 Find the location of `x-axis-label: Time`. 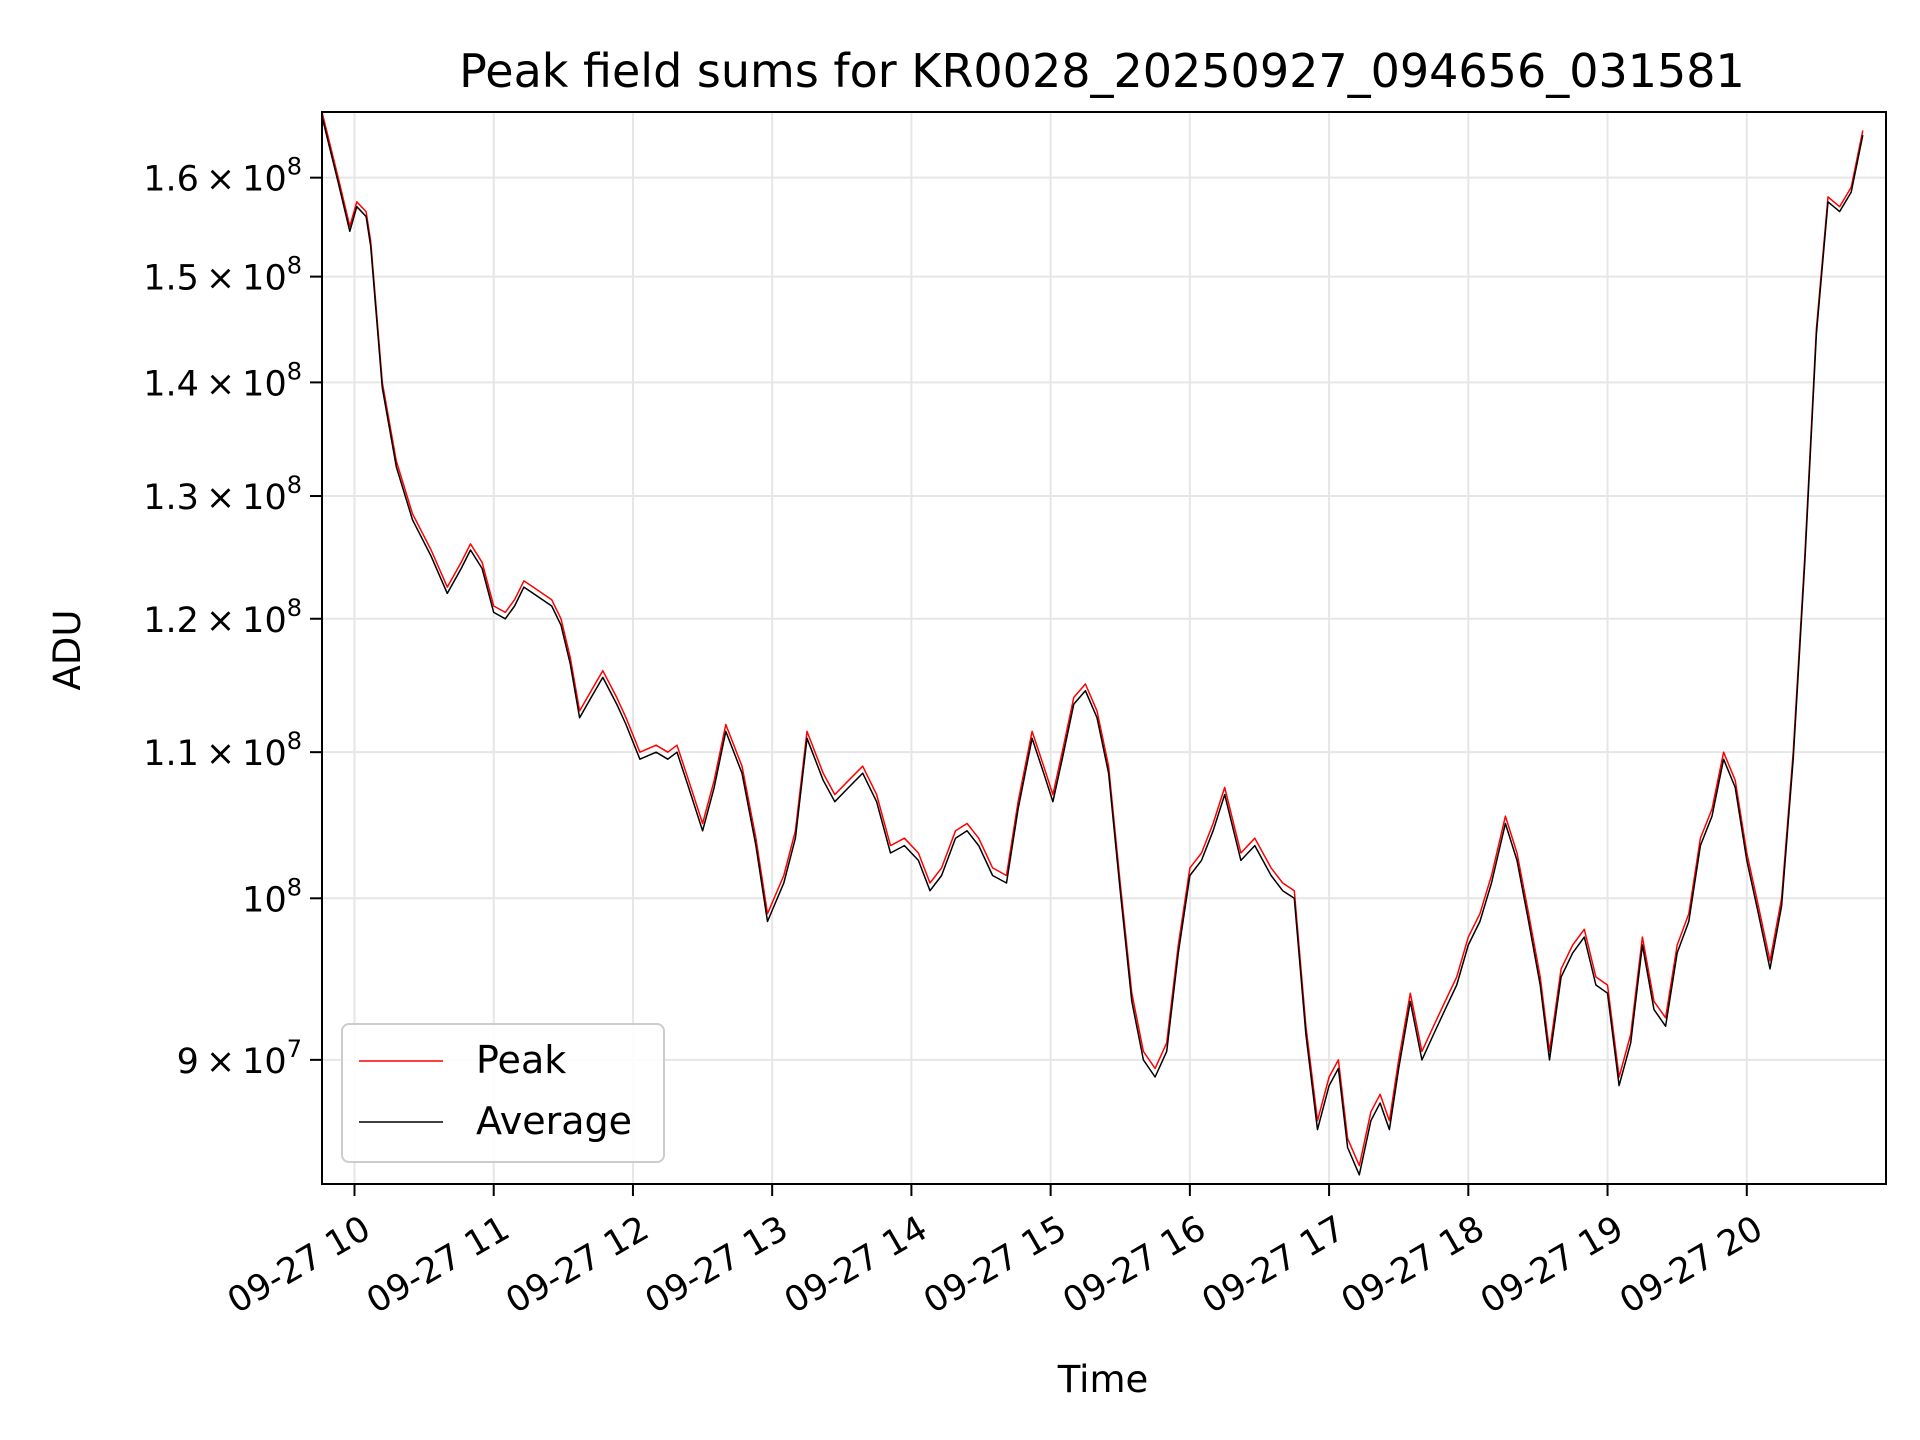

x-axis-label: Time is located at coordinates (1103, 1379).